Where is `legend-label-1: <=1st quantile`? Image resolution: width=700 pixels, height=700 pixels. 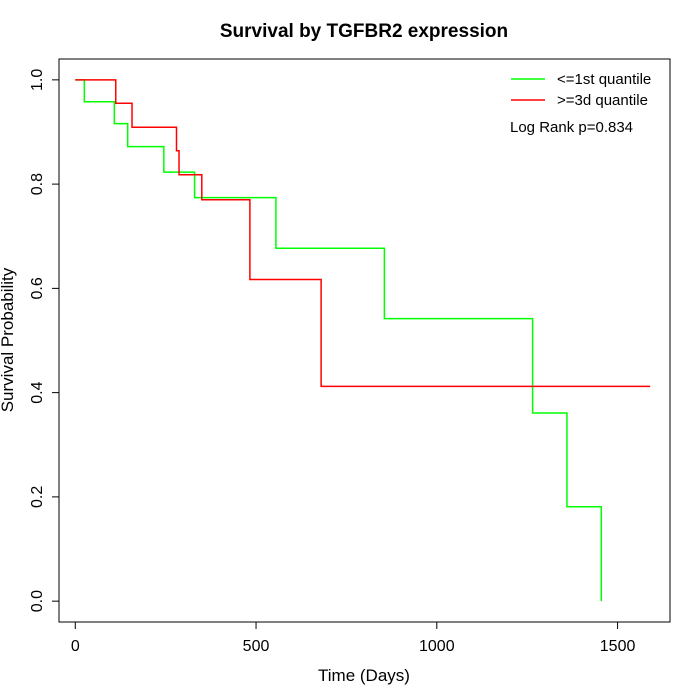
legend-label-1: <=1st quantile is located at coordinates (604, 79).